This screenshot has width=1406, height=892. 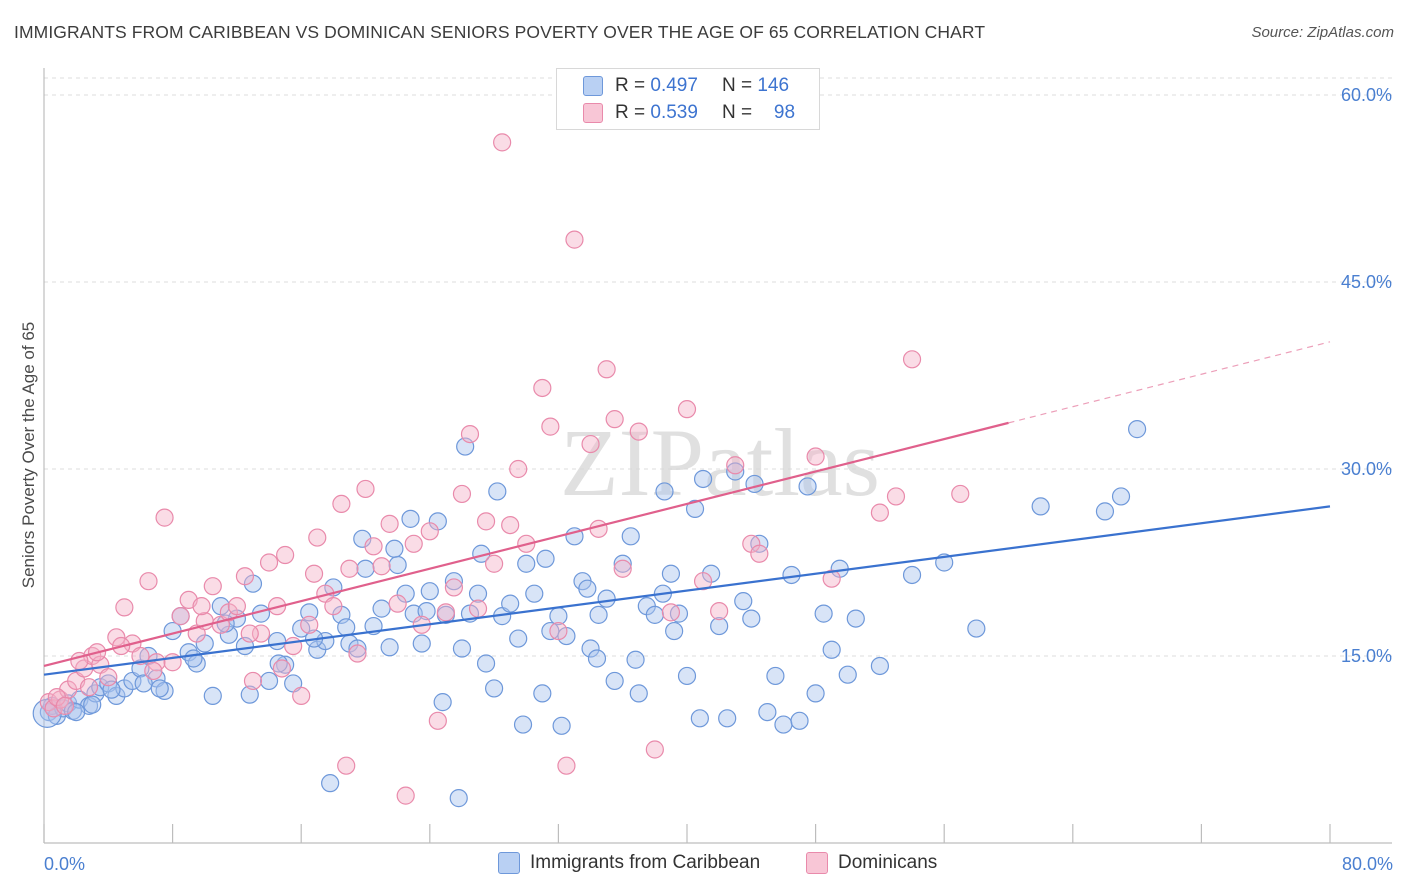 What do you see at coordinates (688, 99) in the screenshot?
I see `stats-legend: R = 0.497 N = 146 R = 0.539 N = 98` at bounding box center [688, 99].